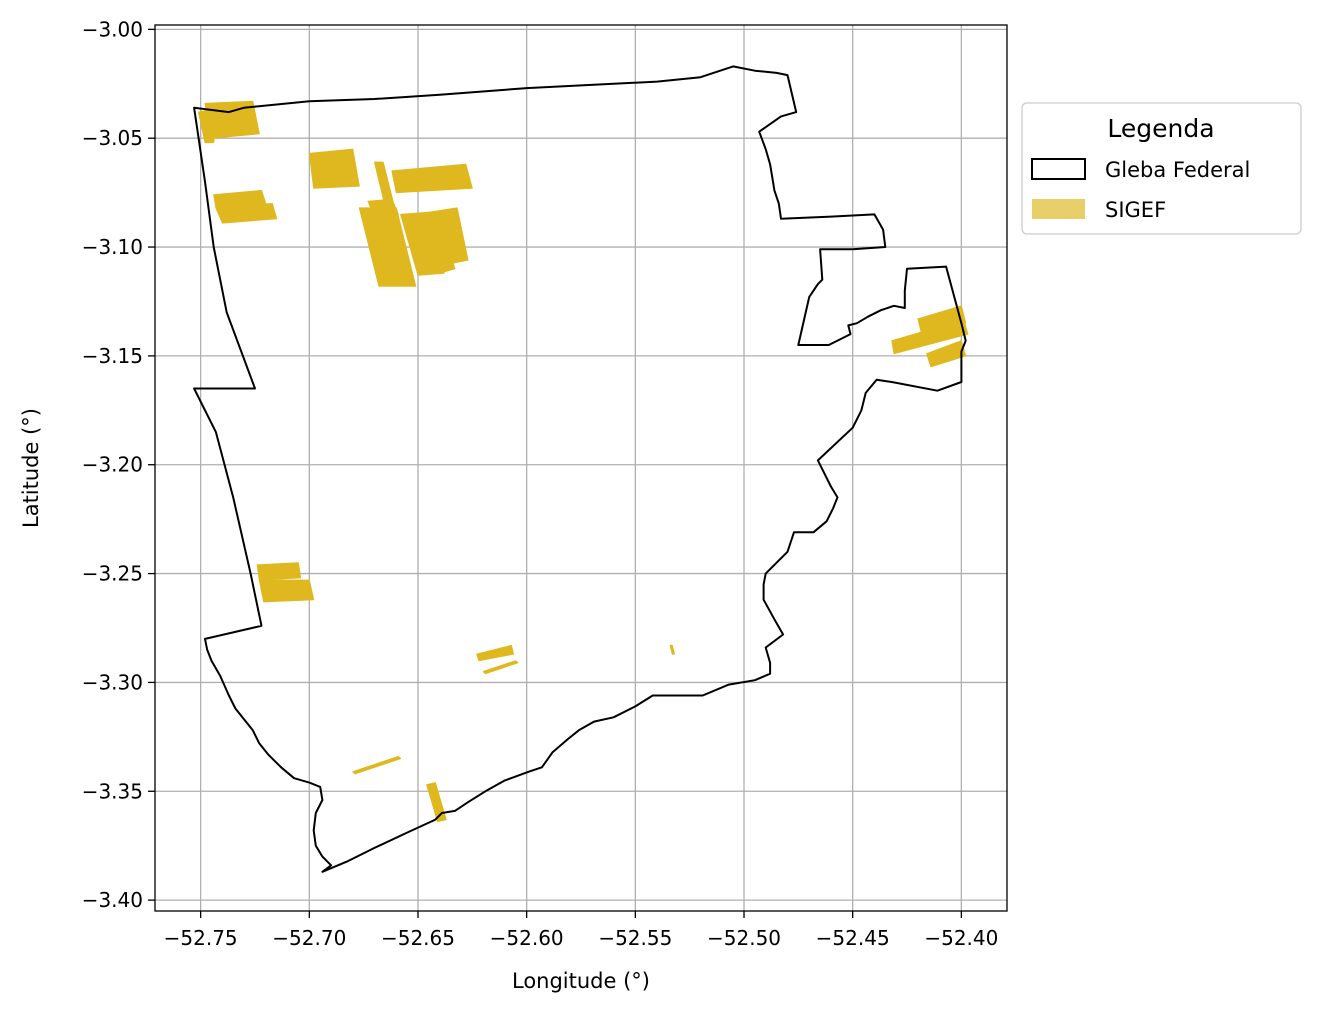 The image size is (1320, 1013). What do you see at coordinates (961, 938) in the screenshot?
I see `x-tick-label: −52.40` at bounding box center [961, 938].